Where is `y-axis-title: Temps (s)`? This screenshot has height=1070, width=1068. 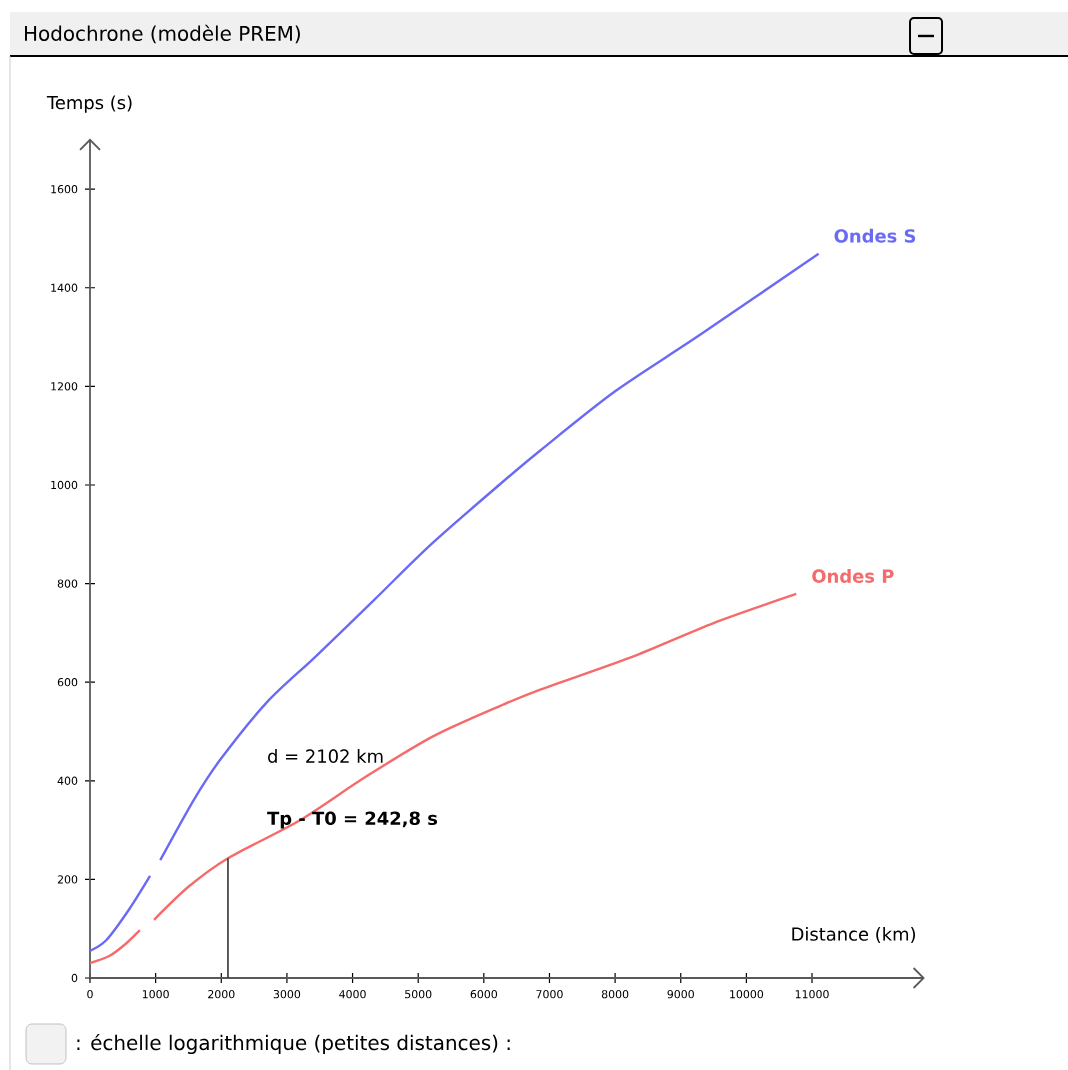
y-axis-title: Temps (s) is located at coordinates (89, 104).